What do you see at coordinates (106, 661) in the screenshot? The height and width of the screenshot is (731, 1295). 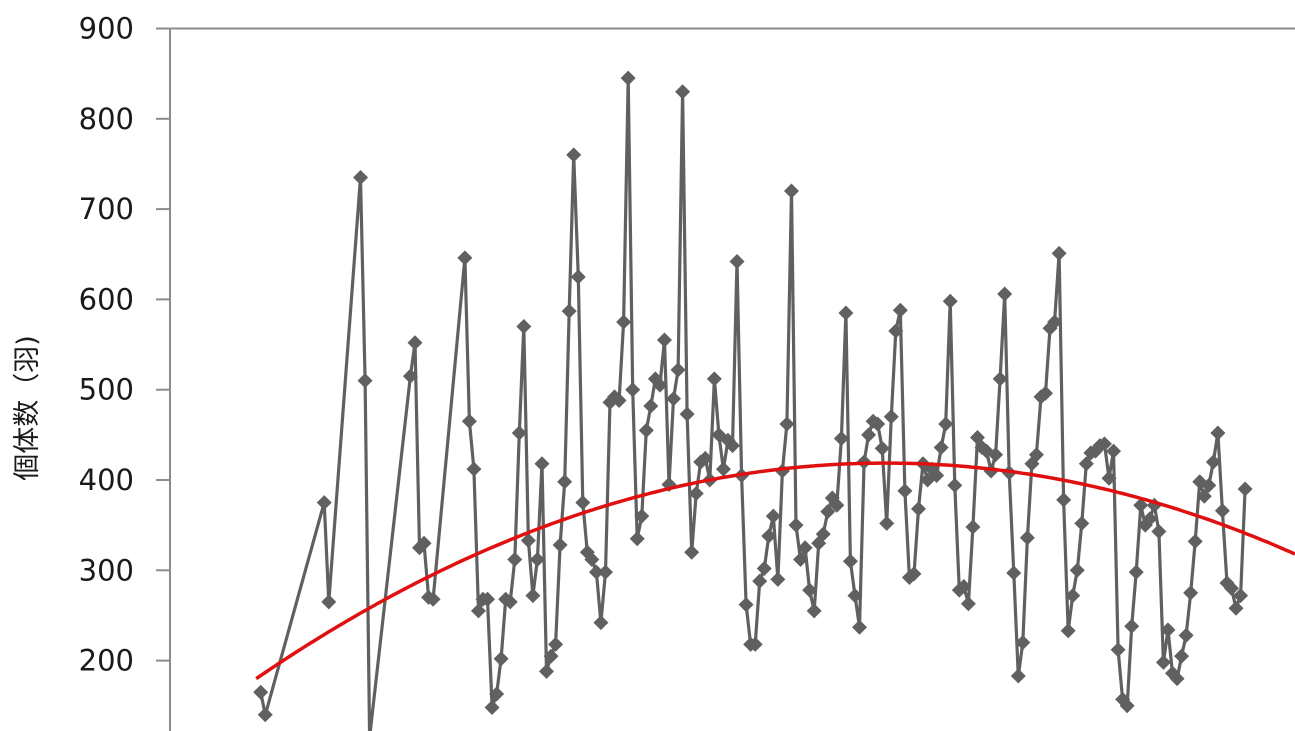 I see `y-tick-label: 200` at bounding box center [106, 661].